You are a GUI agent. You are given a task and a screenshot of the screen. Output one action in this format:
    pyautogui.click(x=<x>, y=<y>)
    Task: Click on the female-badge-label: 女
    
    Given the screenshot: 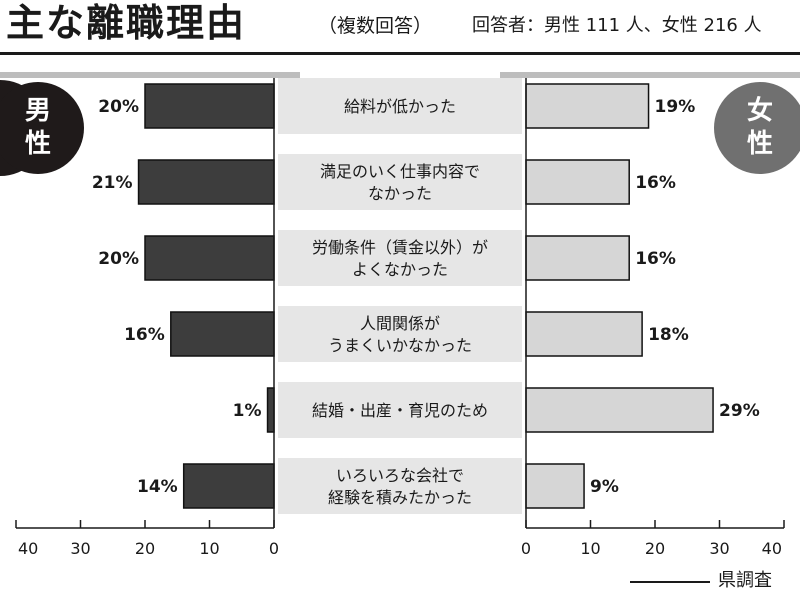 What is the action you would take?
    pyautogui.click(x=760, y=110)
    